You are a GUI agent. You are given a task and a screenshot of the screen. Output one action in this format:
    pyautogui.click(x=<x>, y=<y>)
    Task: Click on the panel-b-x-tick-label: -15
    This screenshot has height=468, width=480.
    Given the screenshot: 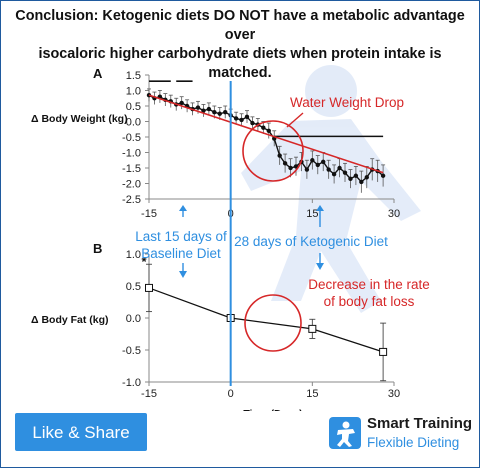 What is the action you would take?
    pyautogui.click(x=149, y=394)
    